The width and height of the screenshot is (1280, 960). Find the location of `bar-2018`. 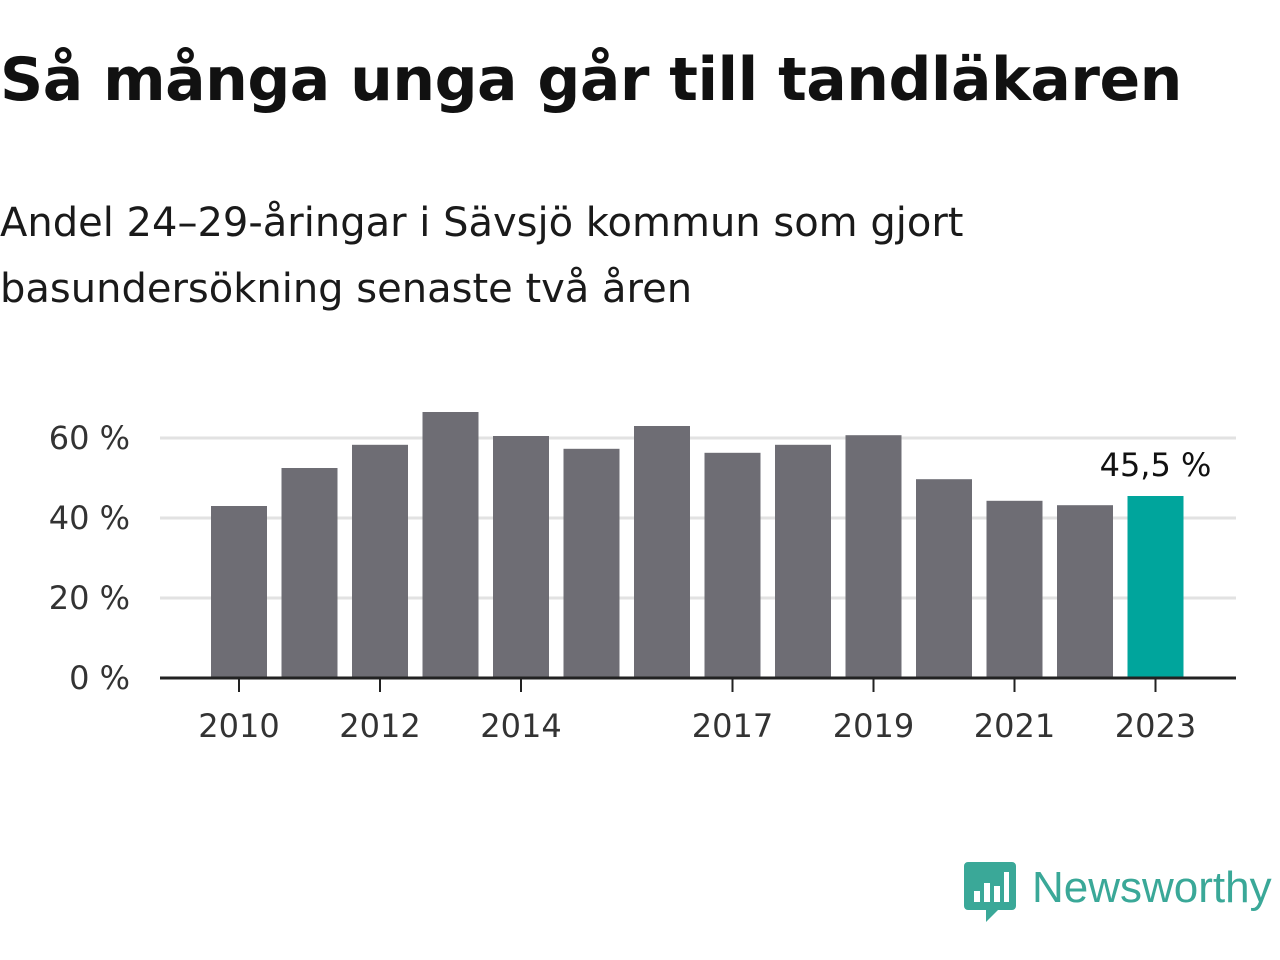

bar-2018 is located at coordinates (803, 561).